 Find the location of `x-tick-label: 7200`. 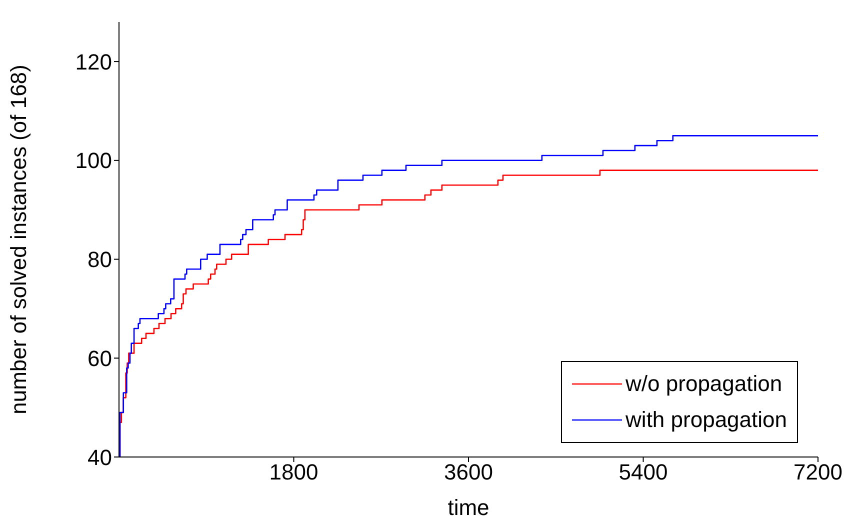

x-tick-label: 7200 is located at coordinates (818, 472).